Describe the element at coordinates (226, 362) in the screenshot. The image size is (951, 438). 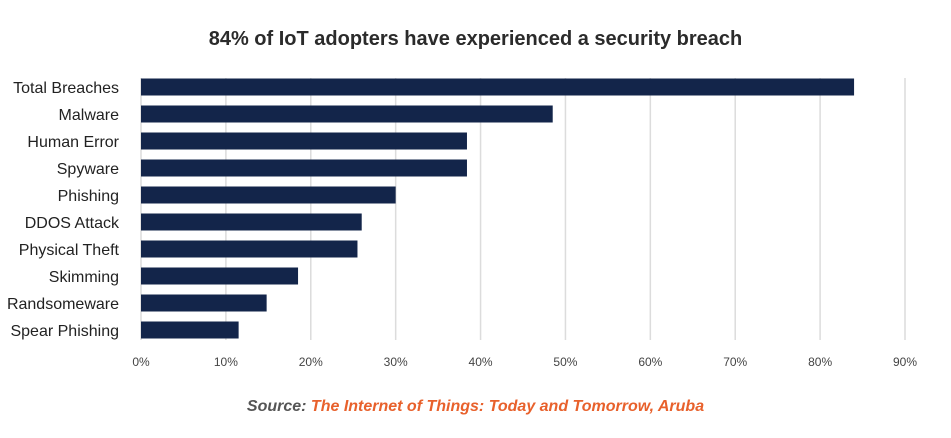
I see `x-tick-label: 10%` at that location.